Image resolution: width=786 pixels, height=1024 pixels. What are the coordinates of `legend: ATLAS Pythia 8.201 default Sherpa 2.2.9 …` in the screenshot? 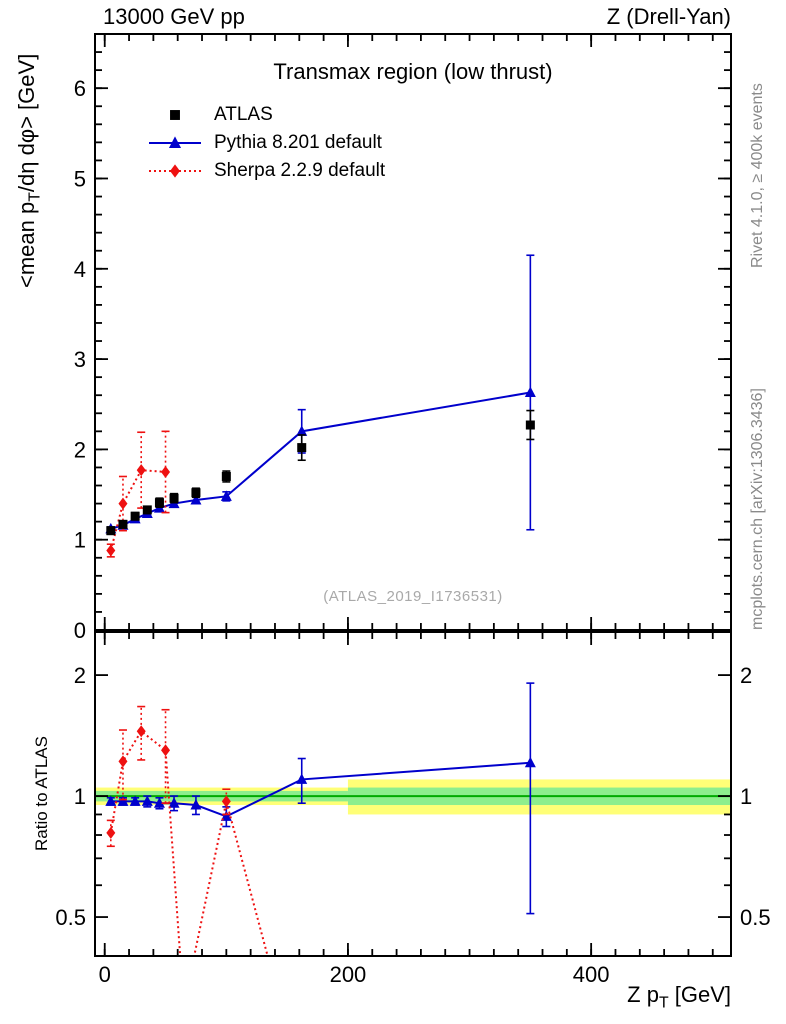 It's located at (265, 143).